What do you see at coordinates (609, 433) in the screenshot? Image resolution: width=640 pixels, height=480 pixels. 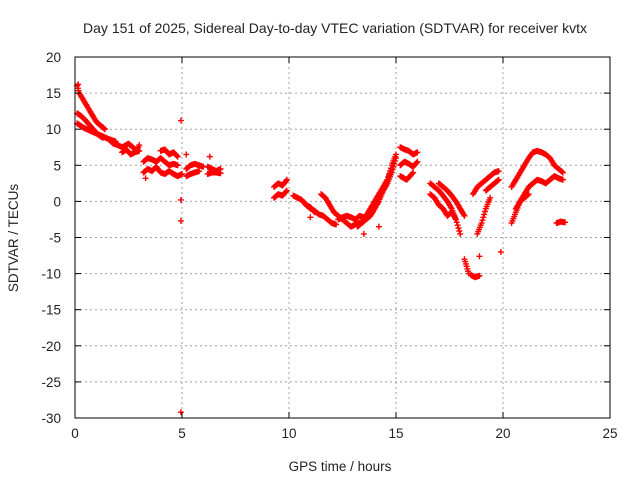 I see `x-tick-label: 25` at bounding box center [609, 433].